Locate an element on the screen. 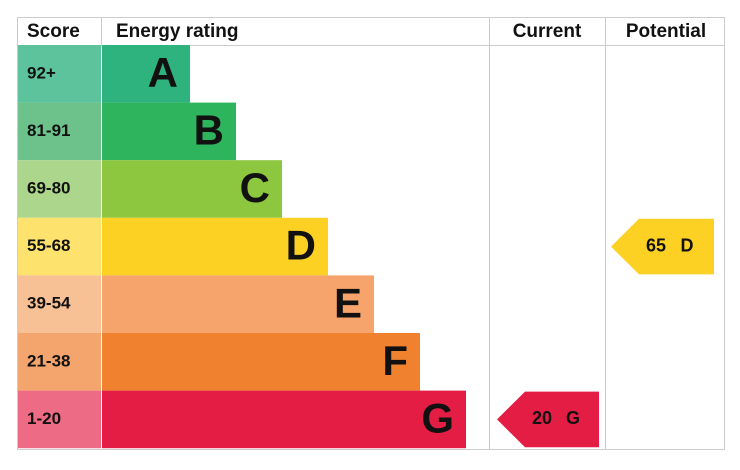 The width and height of the screenshot is (740, 470). rating-letter: A is located at coordinates (163, 72).